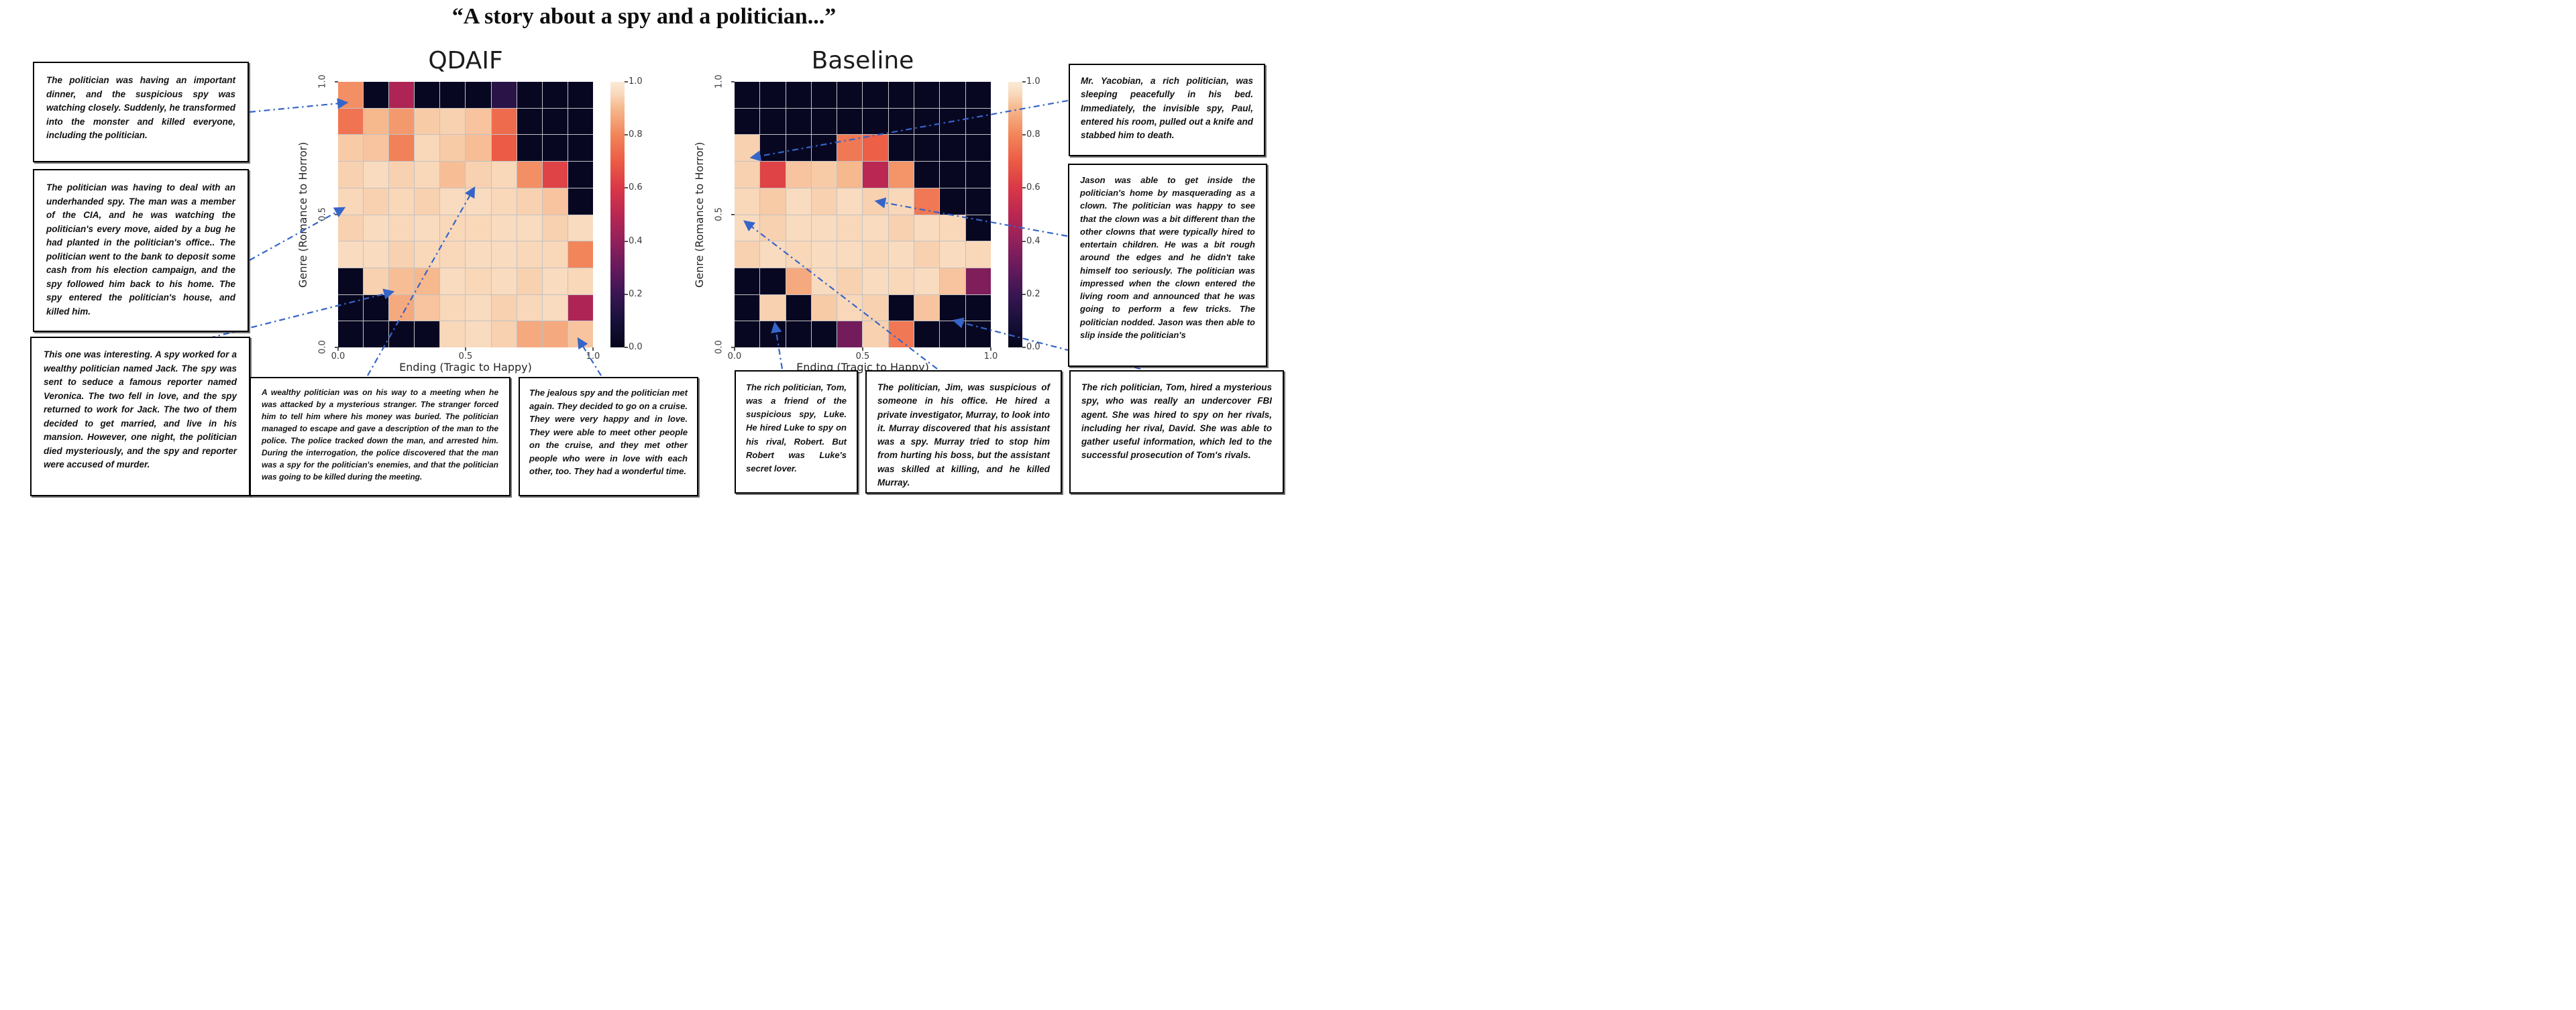 Image resolution: width=2576 pixels, height=1010 pixels. What do you see at coordinates (990, 356) in the screenshot?
I see `x-tick-label: 1.0` at bounding box center [990, 356].